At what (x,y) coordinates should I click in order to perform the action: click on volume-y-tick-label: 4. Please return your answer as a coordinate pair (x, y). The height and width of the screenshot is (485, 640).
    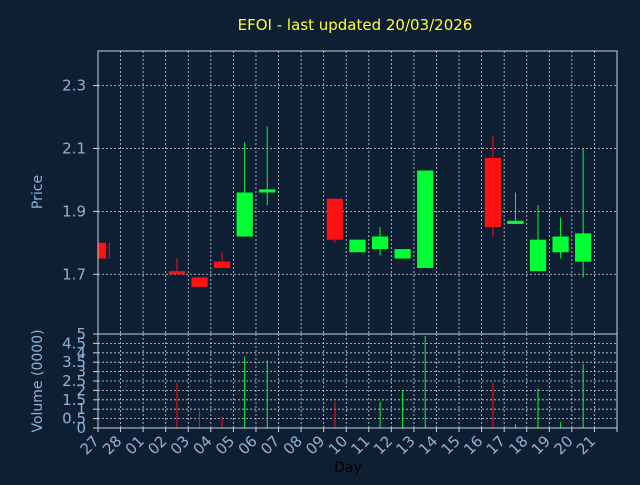
    Looking at the image, I should click on (81, 353).